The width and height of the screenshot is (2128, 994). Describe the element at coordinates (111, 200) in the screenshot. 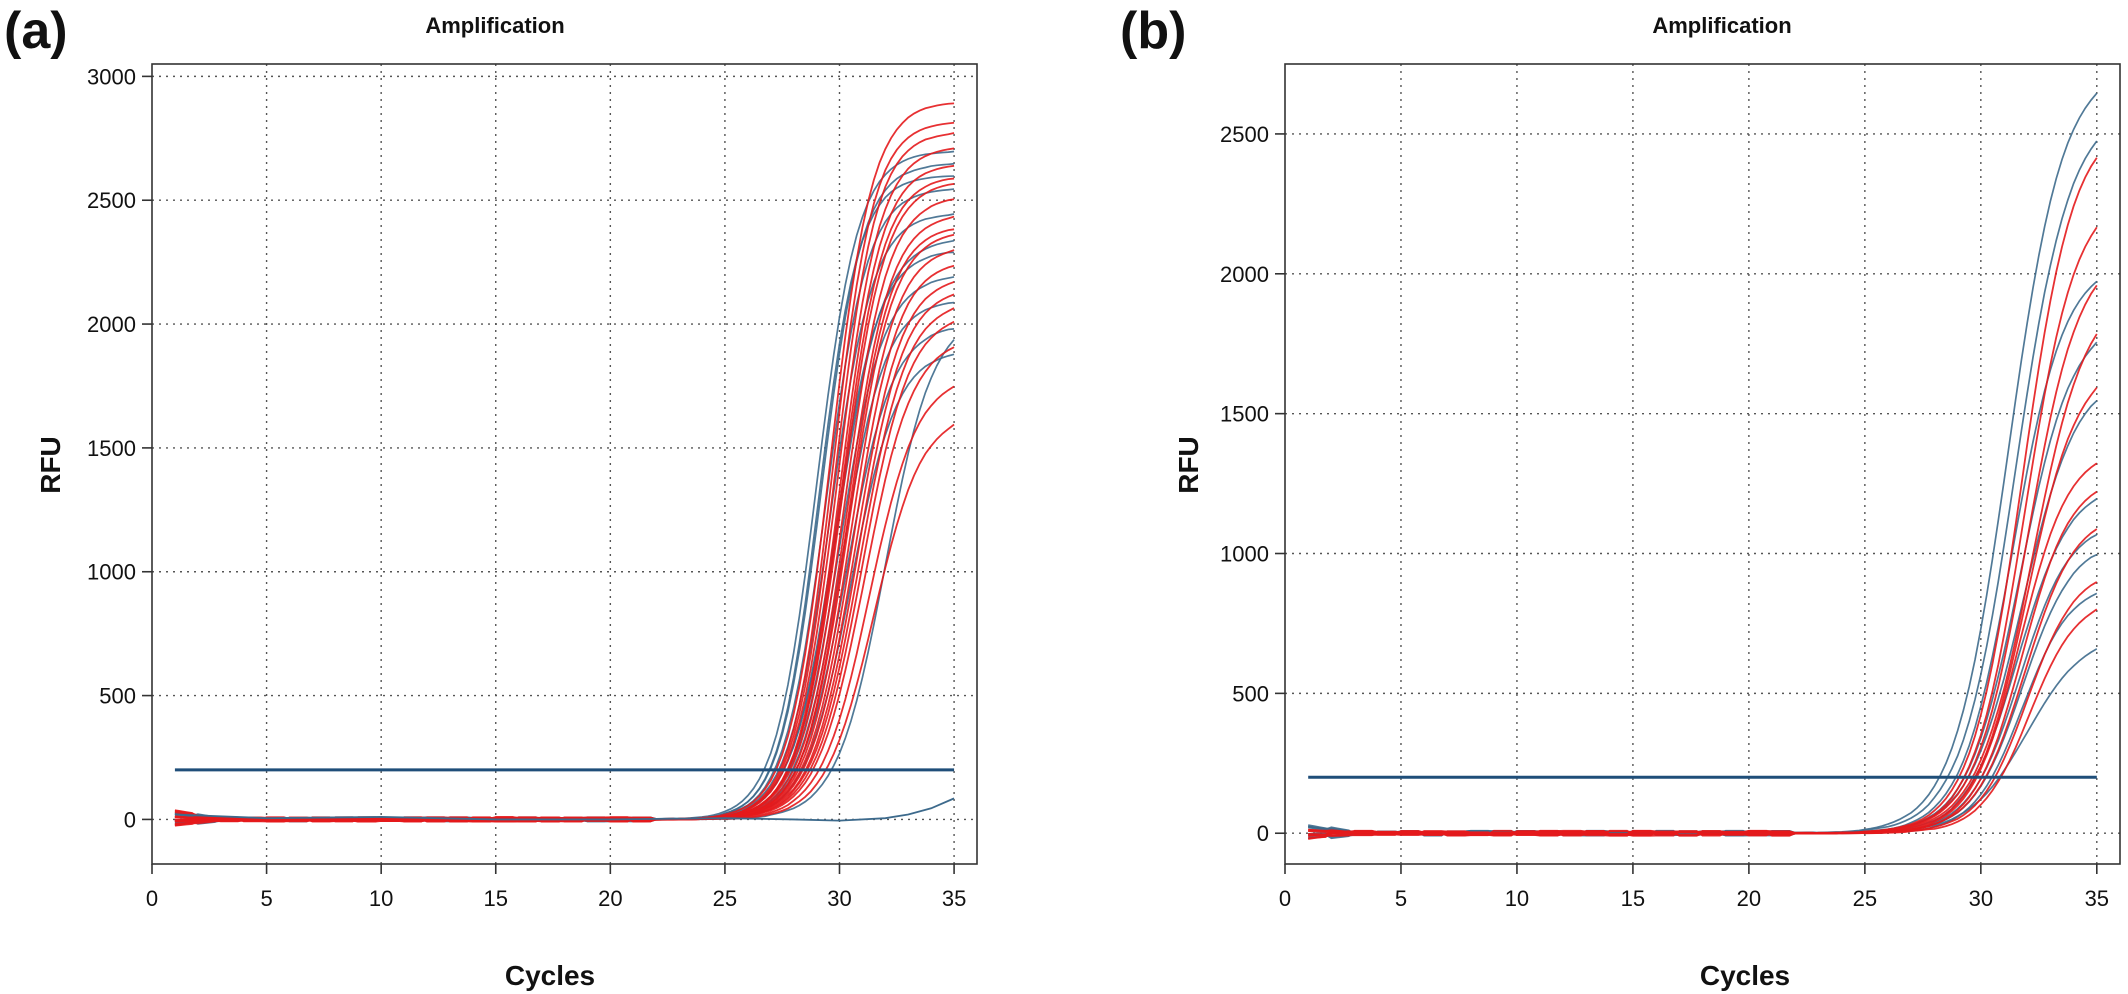

I see `y-tick-label-a: 2500` at that location.